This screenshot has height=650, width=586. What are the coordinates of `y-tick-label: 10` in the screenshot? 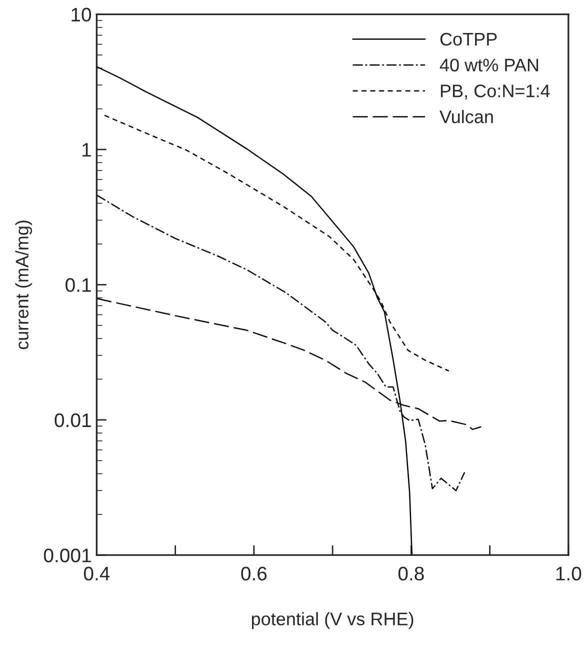 It's located at (82, 15).